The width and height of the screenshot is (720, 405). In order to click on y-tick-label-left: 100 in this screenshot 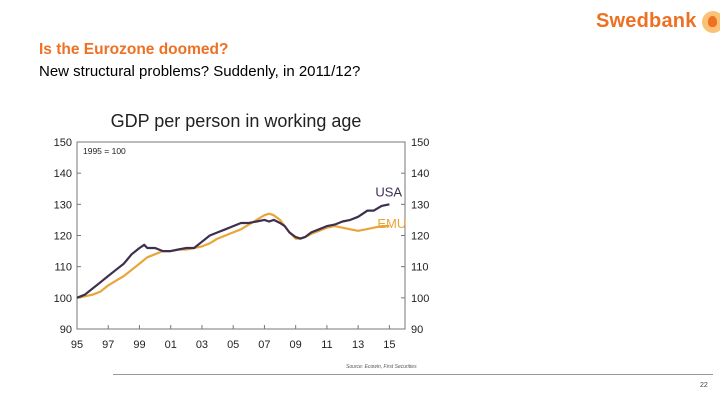, I will do `click(63, 299)`.